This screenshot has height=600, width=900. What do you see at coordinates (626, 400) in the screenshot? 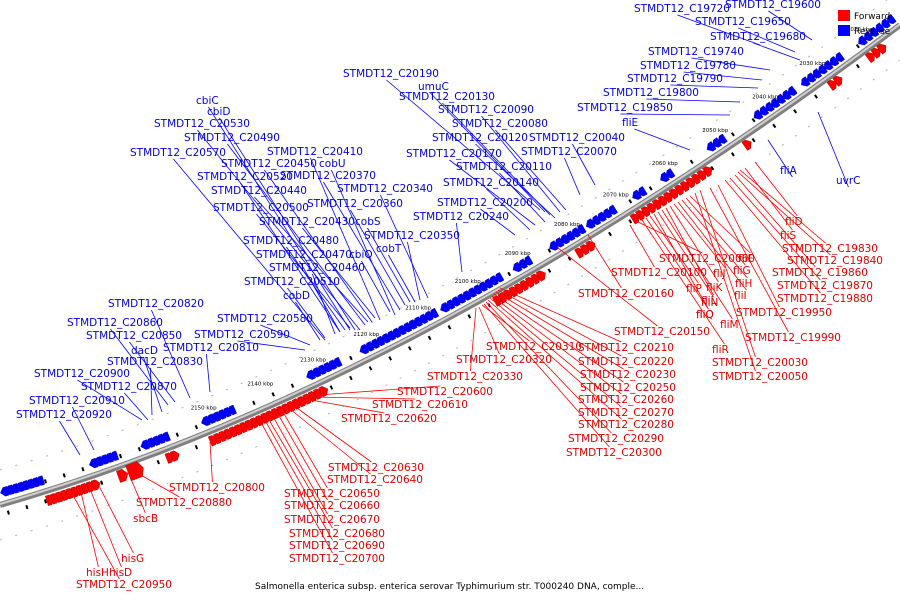
I see `gene-label: STMDT12_C20260` at bounding box center [626, 400].